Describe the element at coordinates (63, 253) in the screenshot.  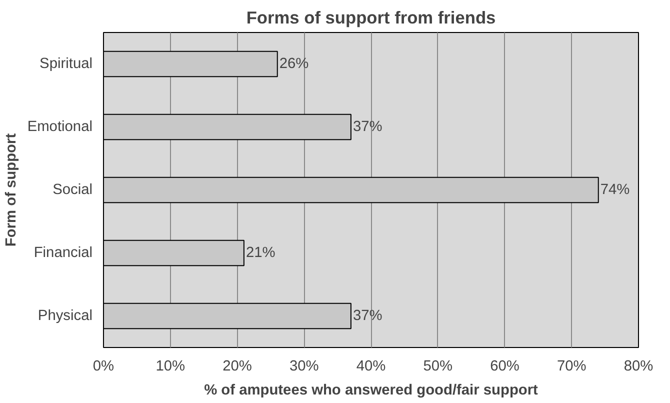
I see `y-tick-label: Financial` at that location.